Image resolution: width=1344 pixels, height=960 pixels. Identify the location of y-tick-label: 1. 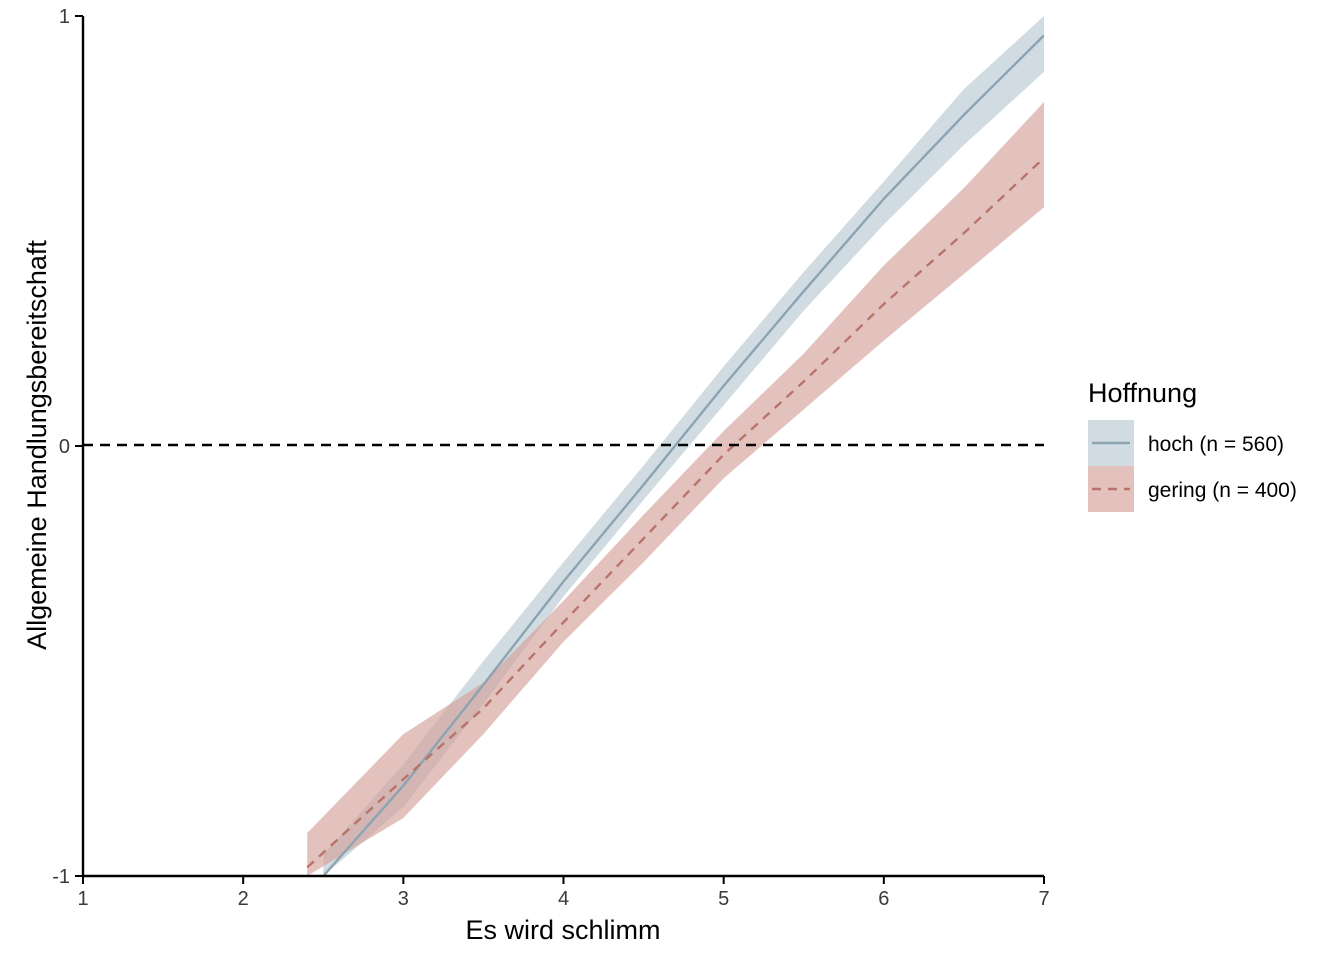
(64, 17).